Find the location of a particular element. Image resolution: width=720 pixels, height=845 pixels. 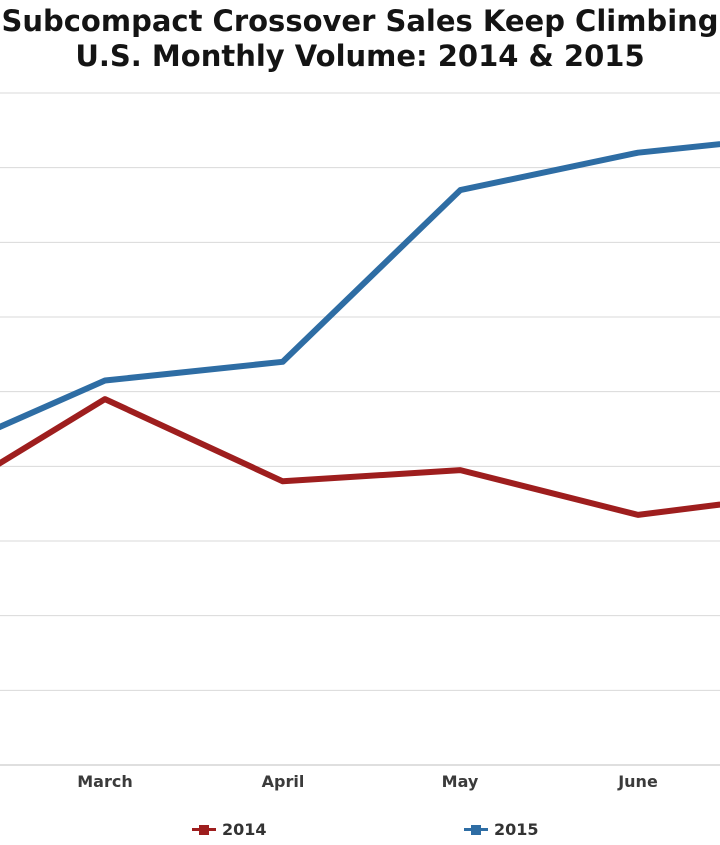

legend-label-2014: 2014 is located at coordinates (244, 829).